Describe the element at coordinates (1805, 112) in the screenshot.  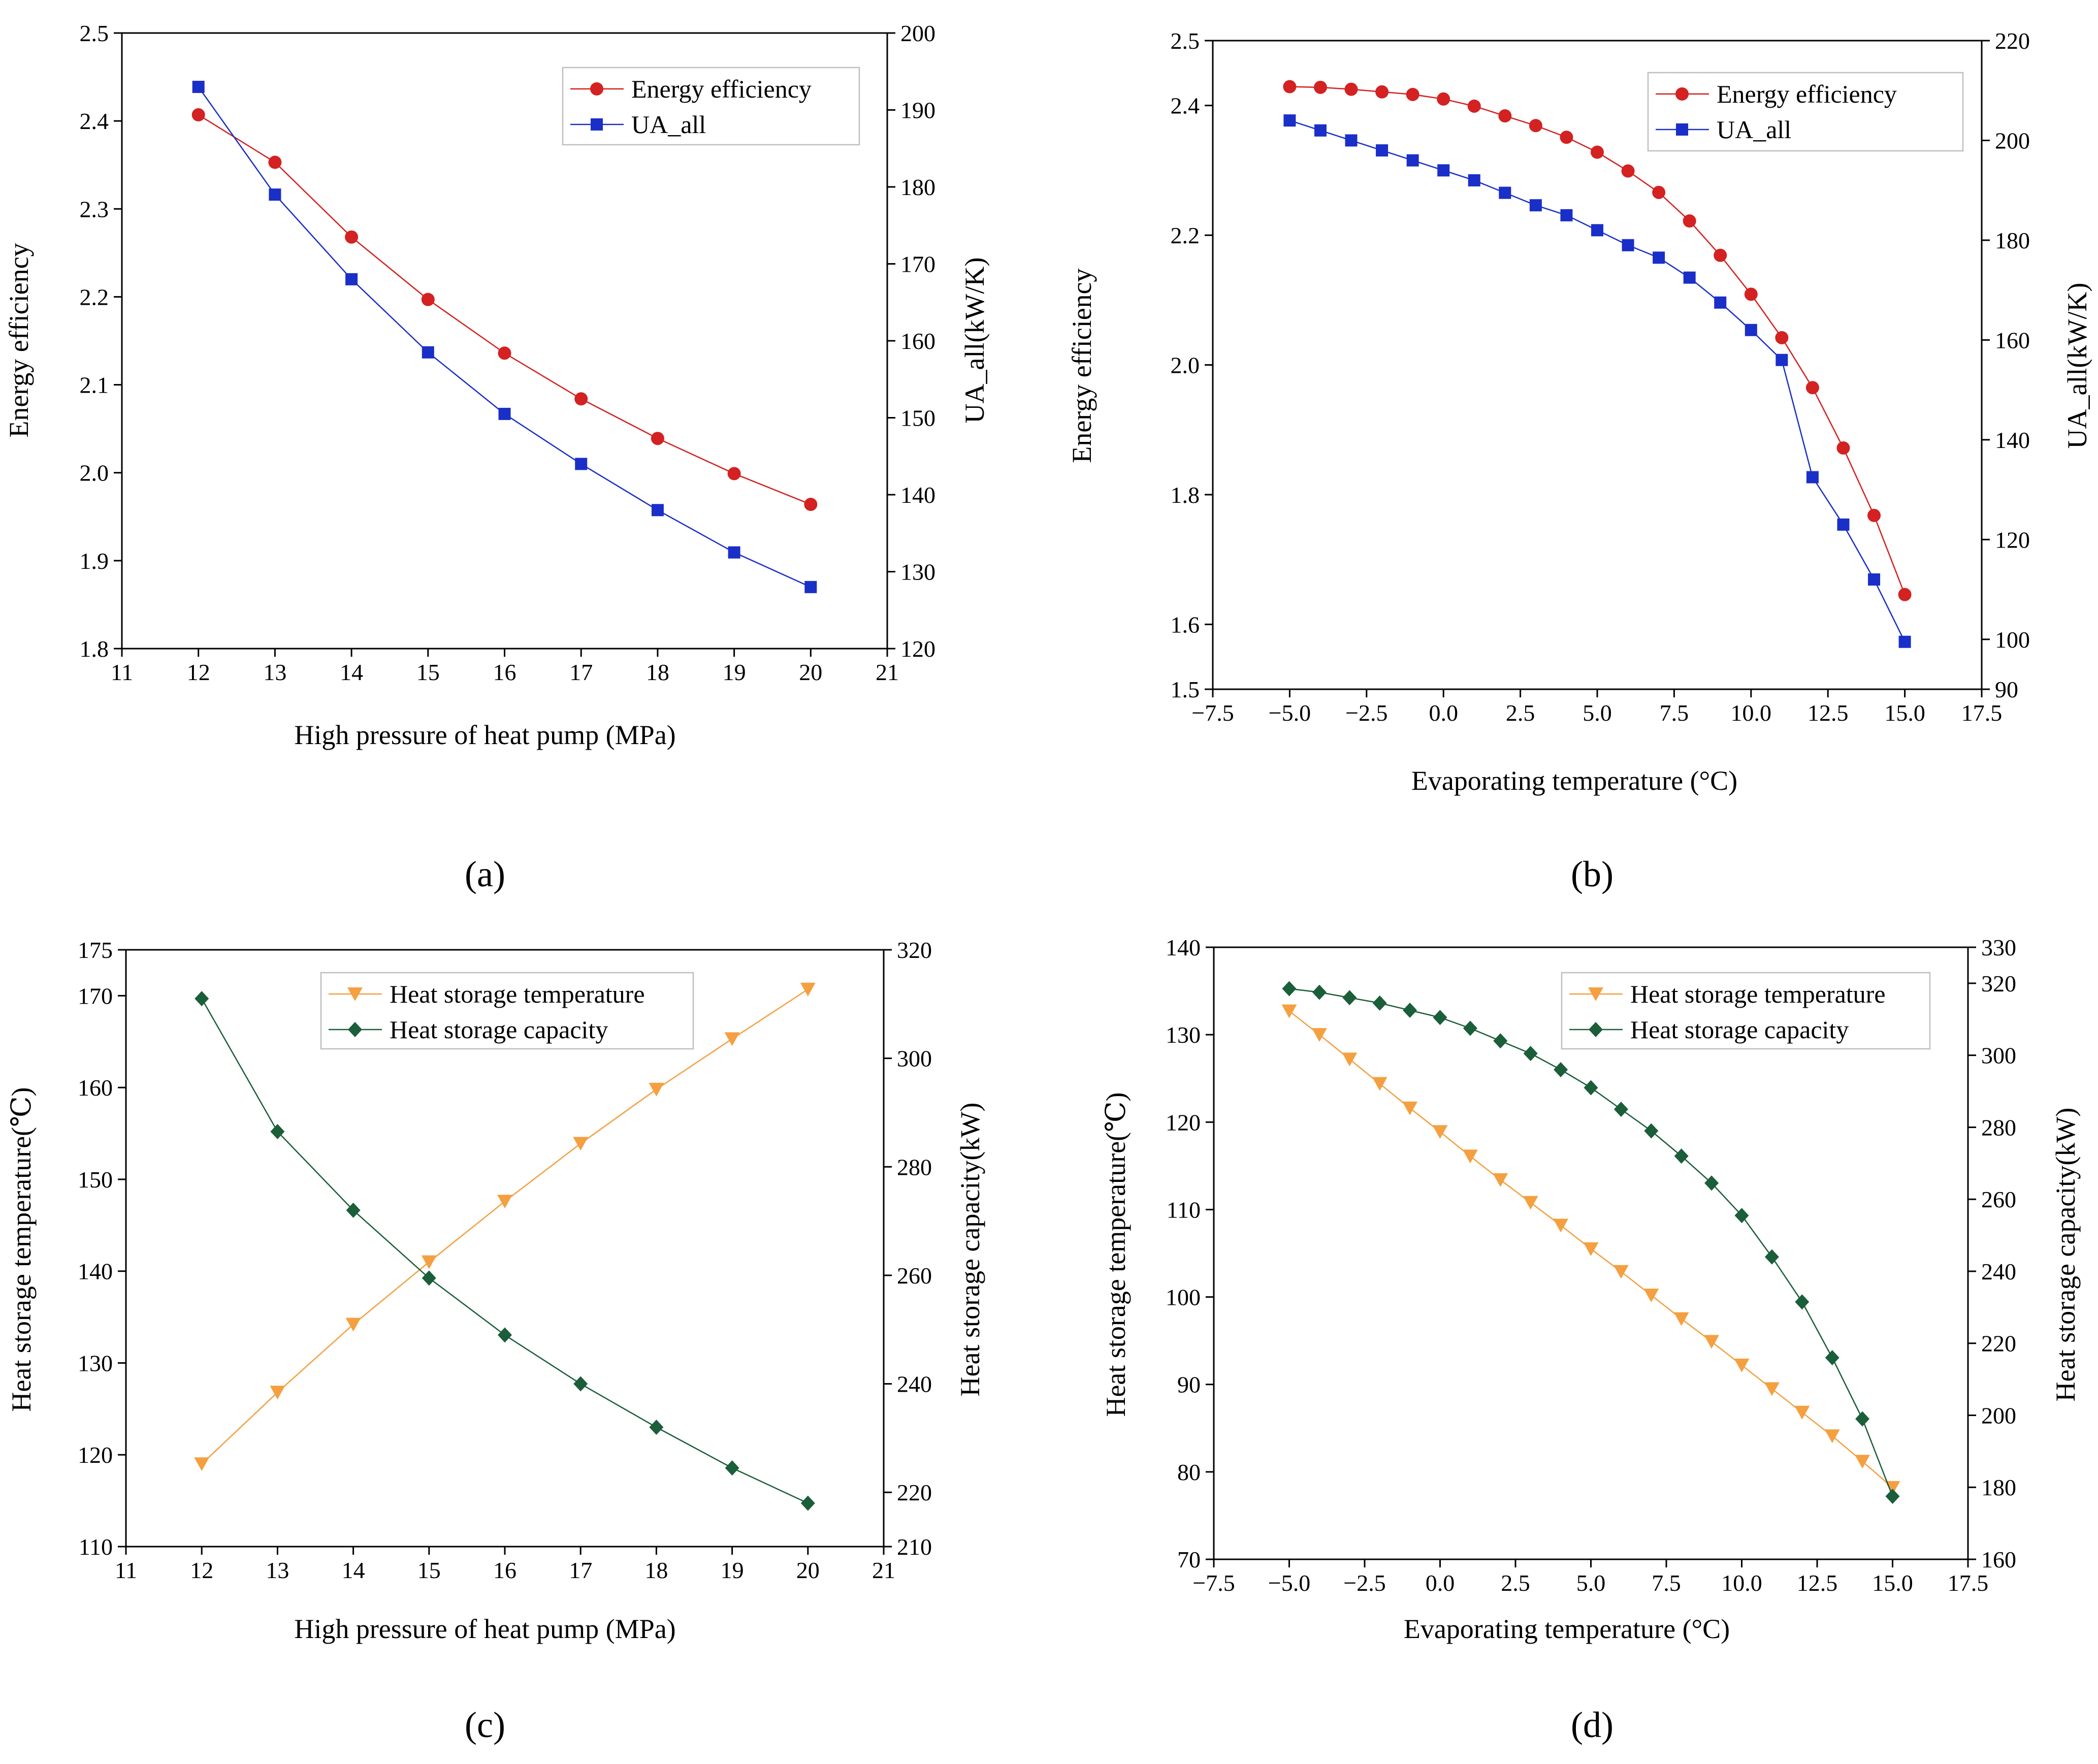
I see `legend-box` at that location.